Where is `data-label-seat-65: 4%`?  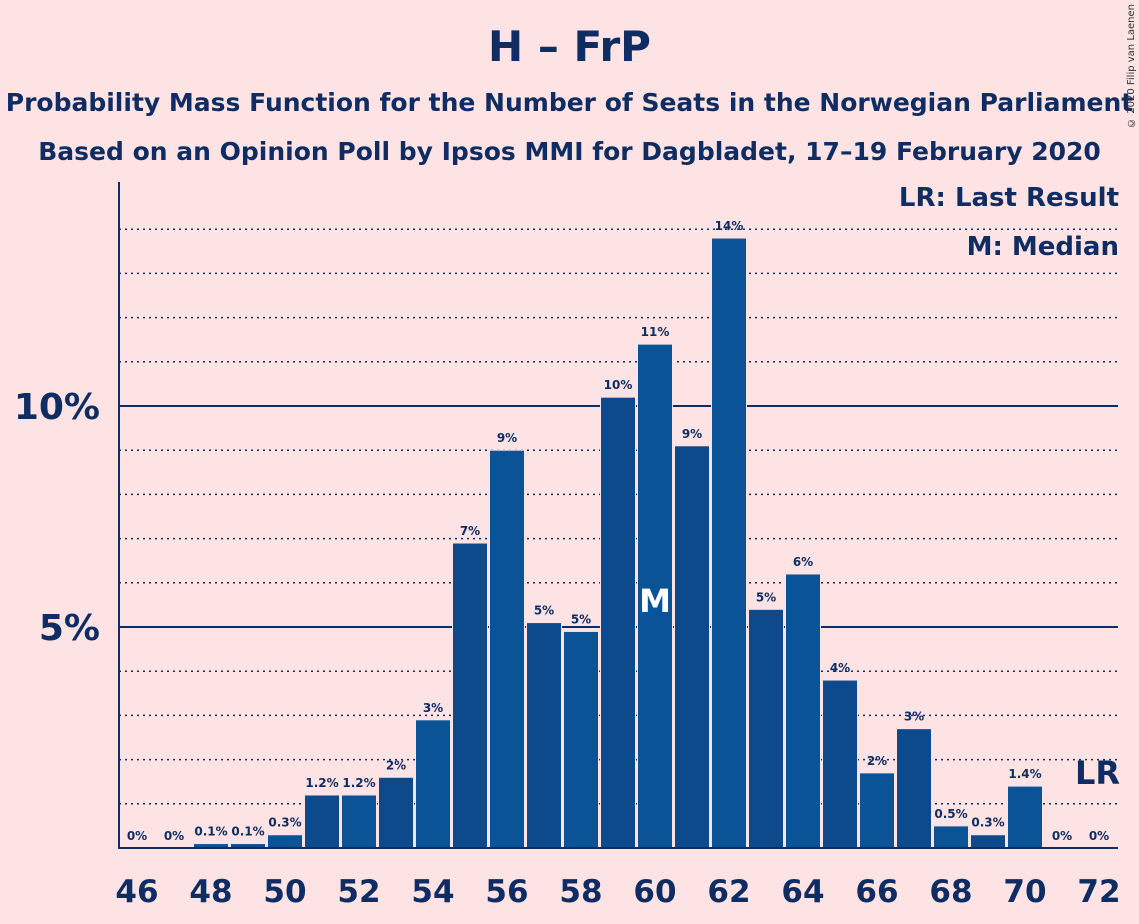 data-label-seat-65: 4% is located at coordinates (840, 668).